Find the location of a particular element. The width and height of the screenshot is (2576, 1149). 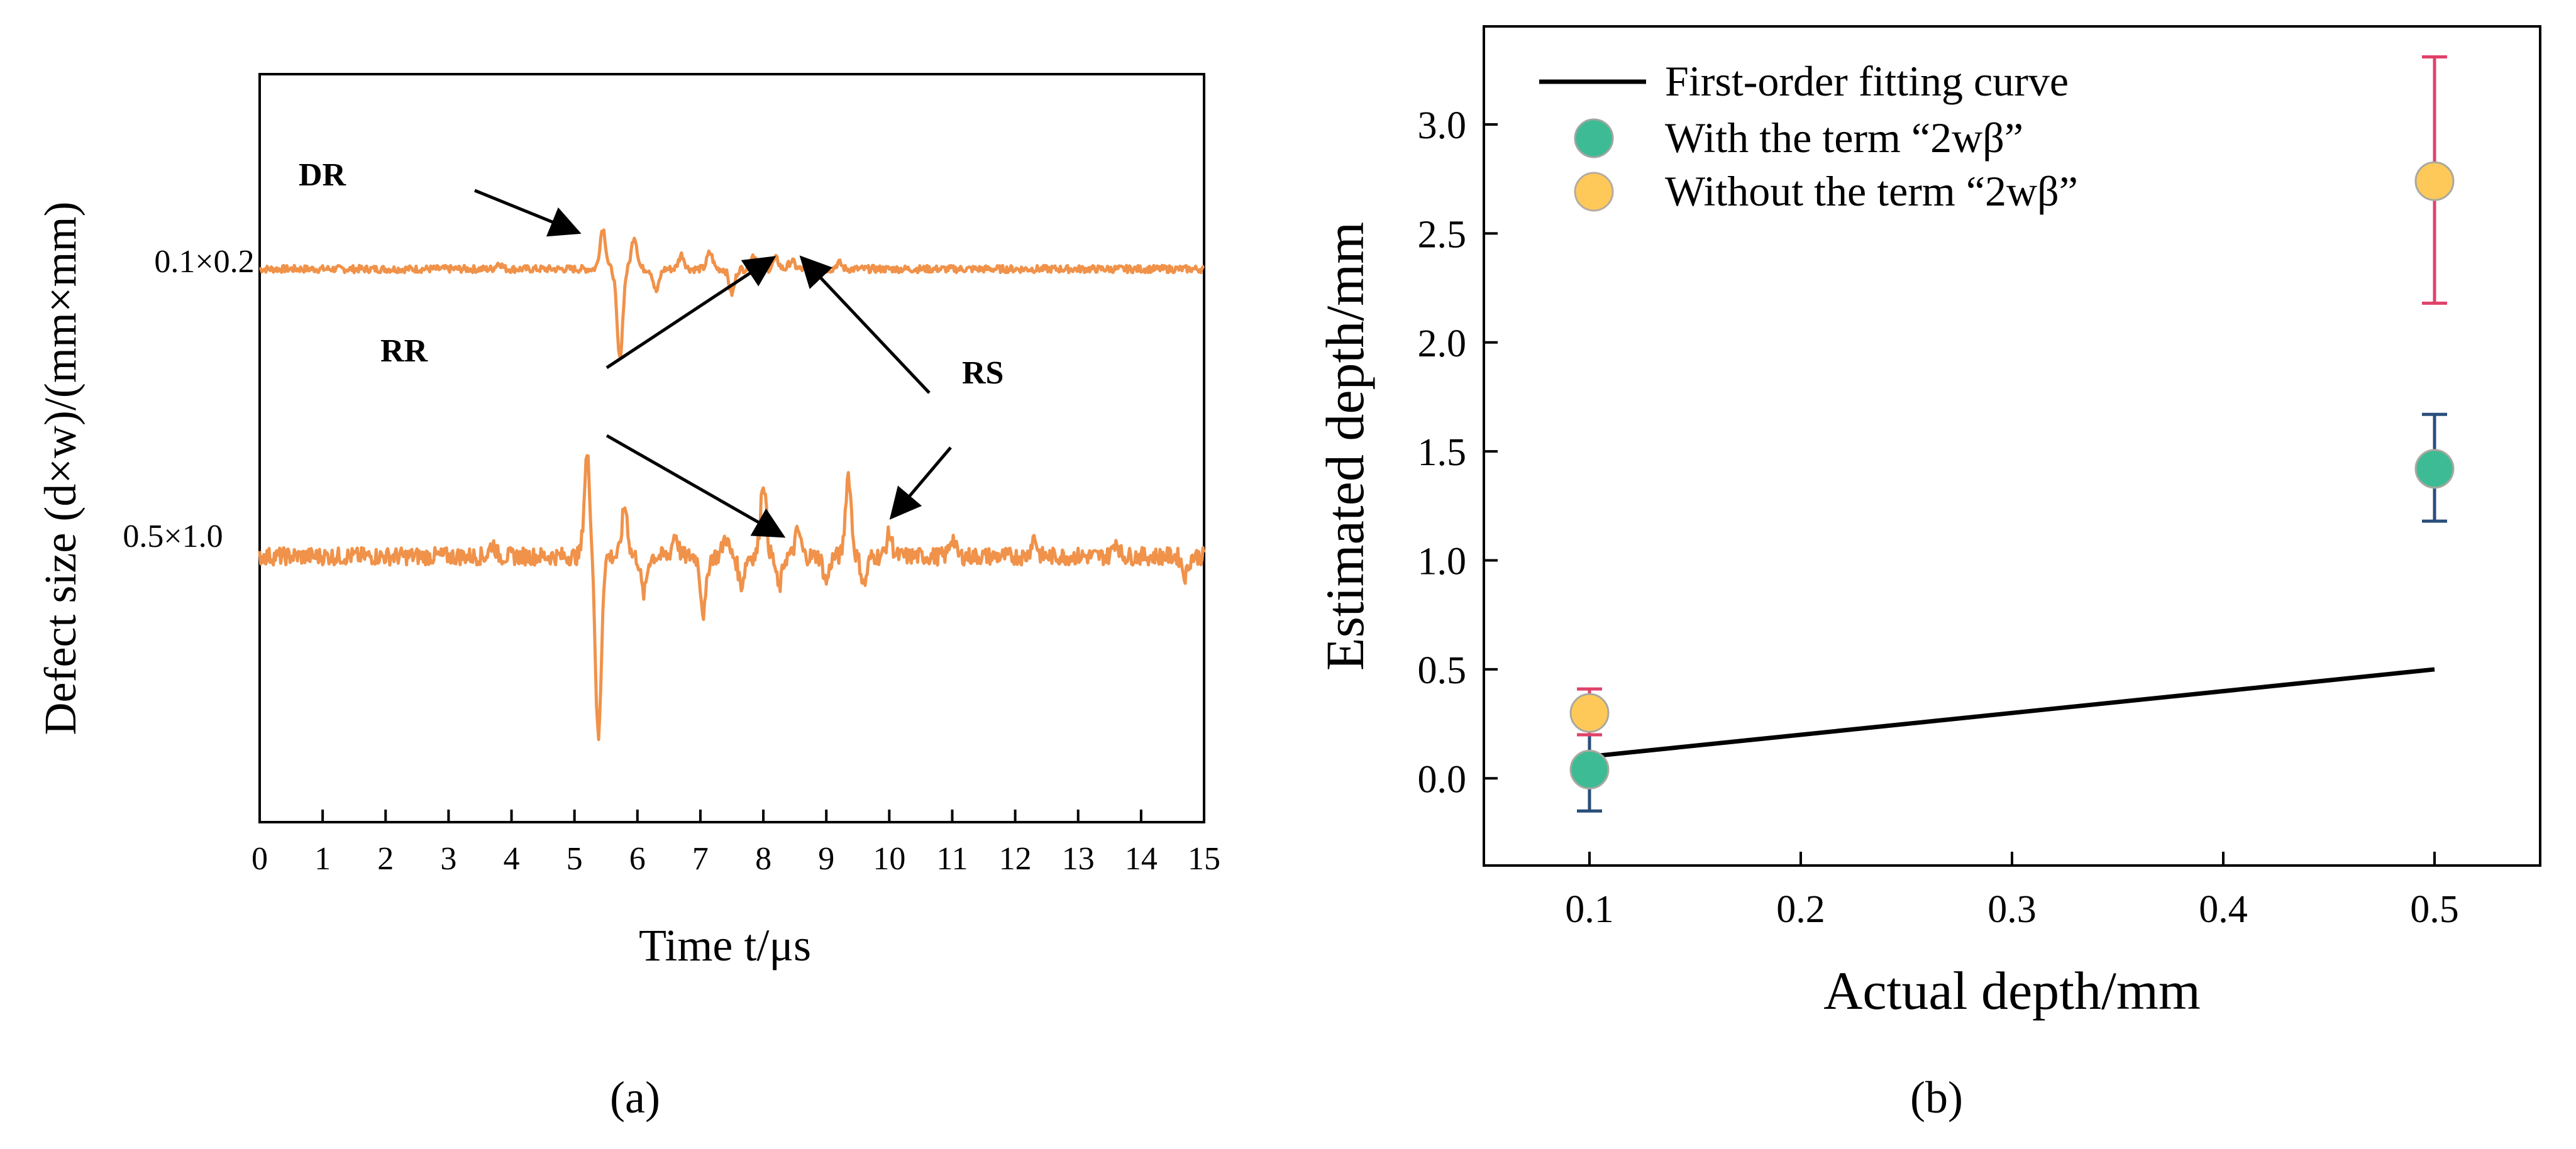

panel-b-x-ticks: 0.1 0.2 0.3 0.4 0.5 is located at coordinates (2012, 891).